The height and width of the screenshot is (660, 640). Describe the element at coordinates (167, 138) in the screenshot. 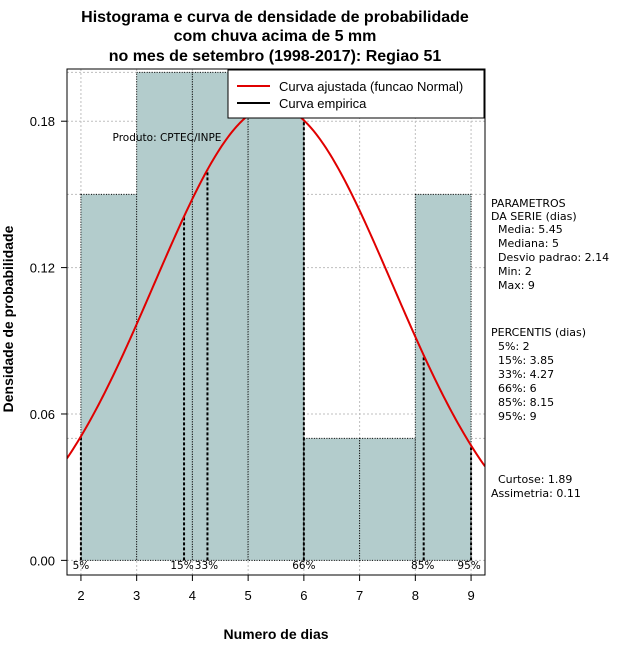

I see `product-annotation: Produto: CPTEC/INPE` at that location.